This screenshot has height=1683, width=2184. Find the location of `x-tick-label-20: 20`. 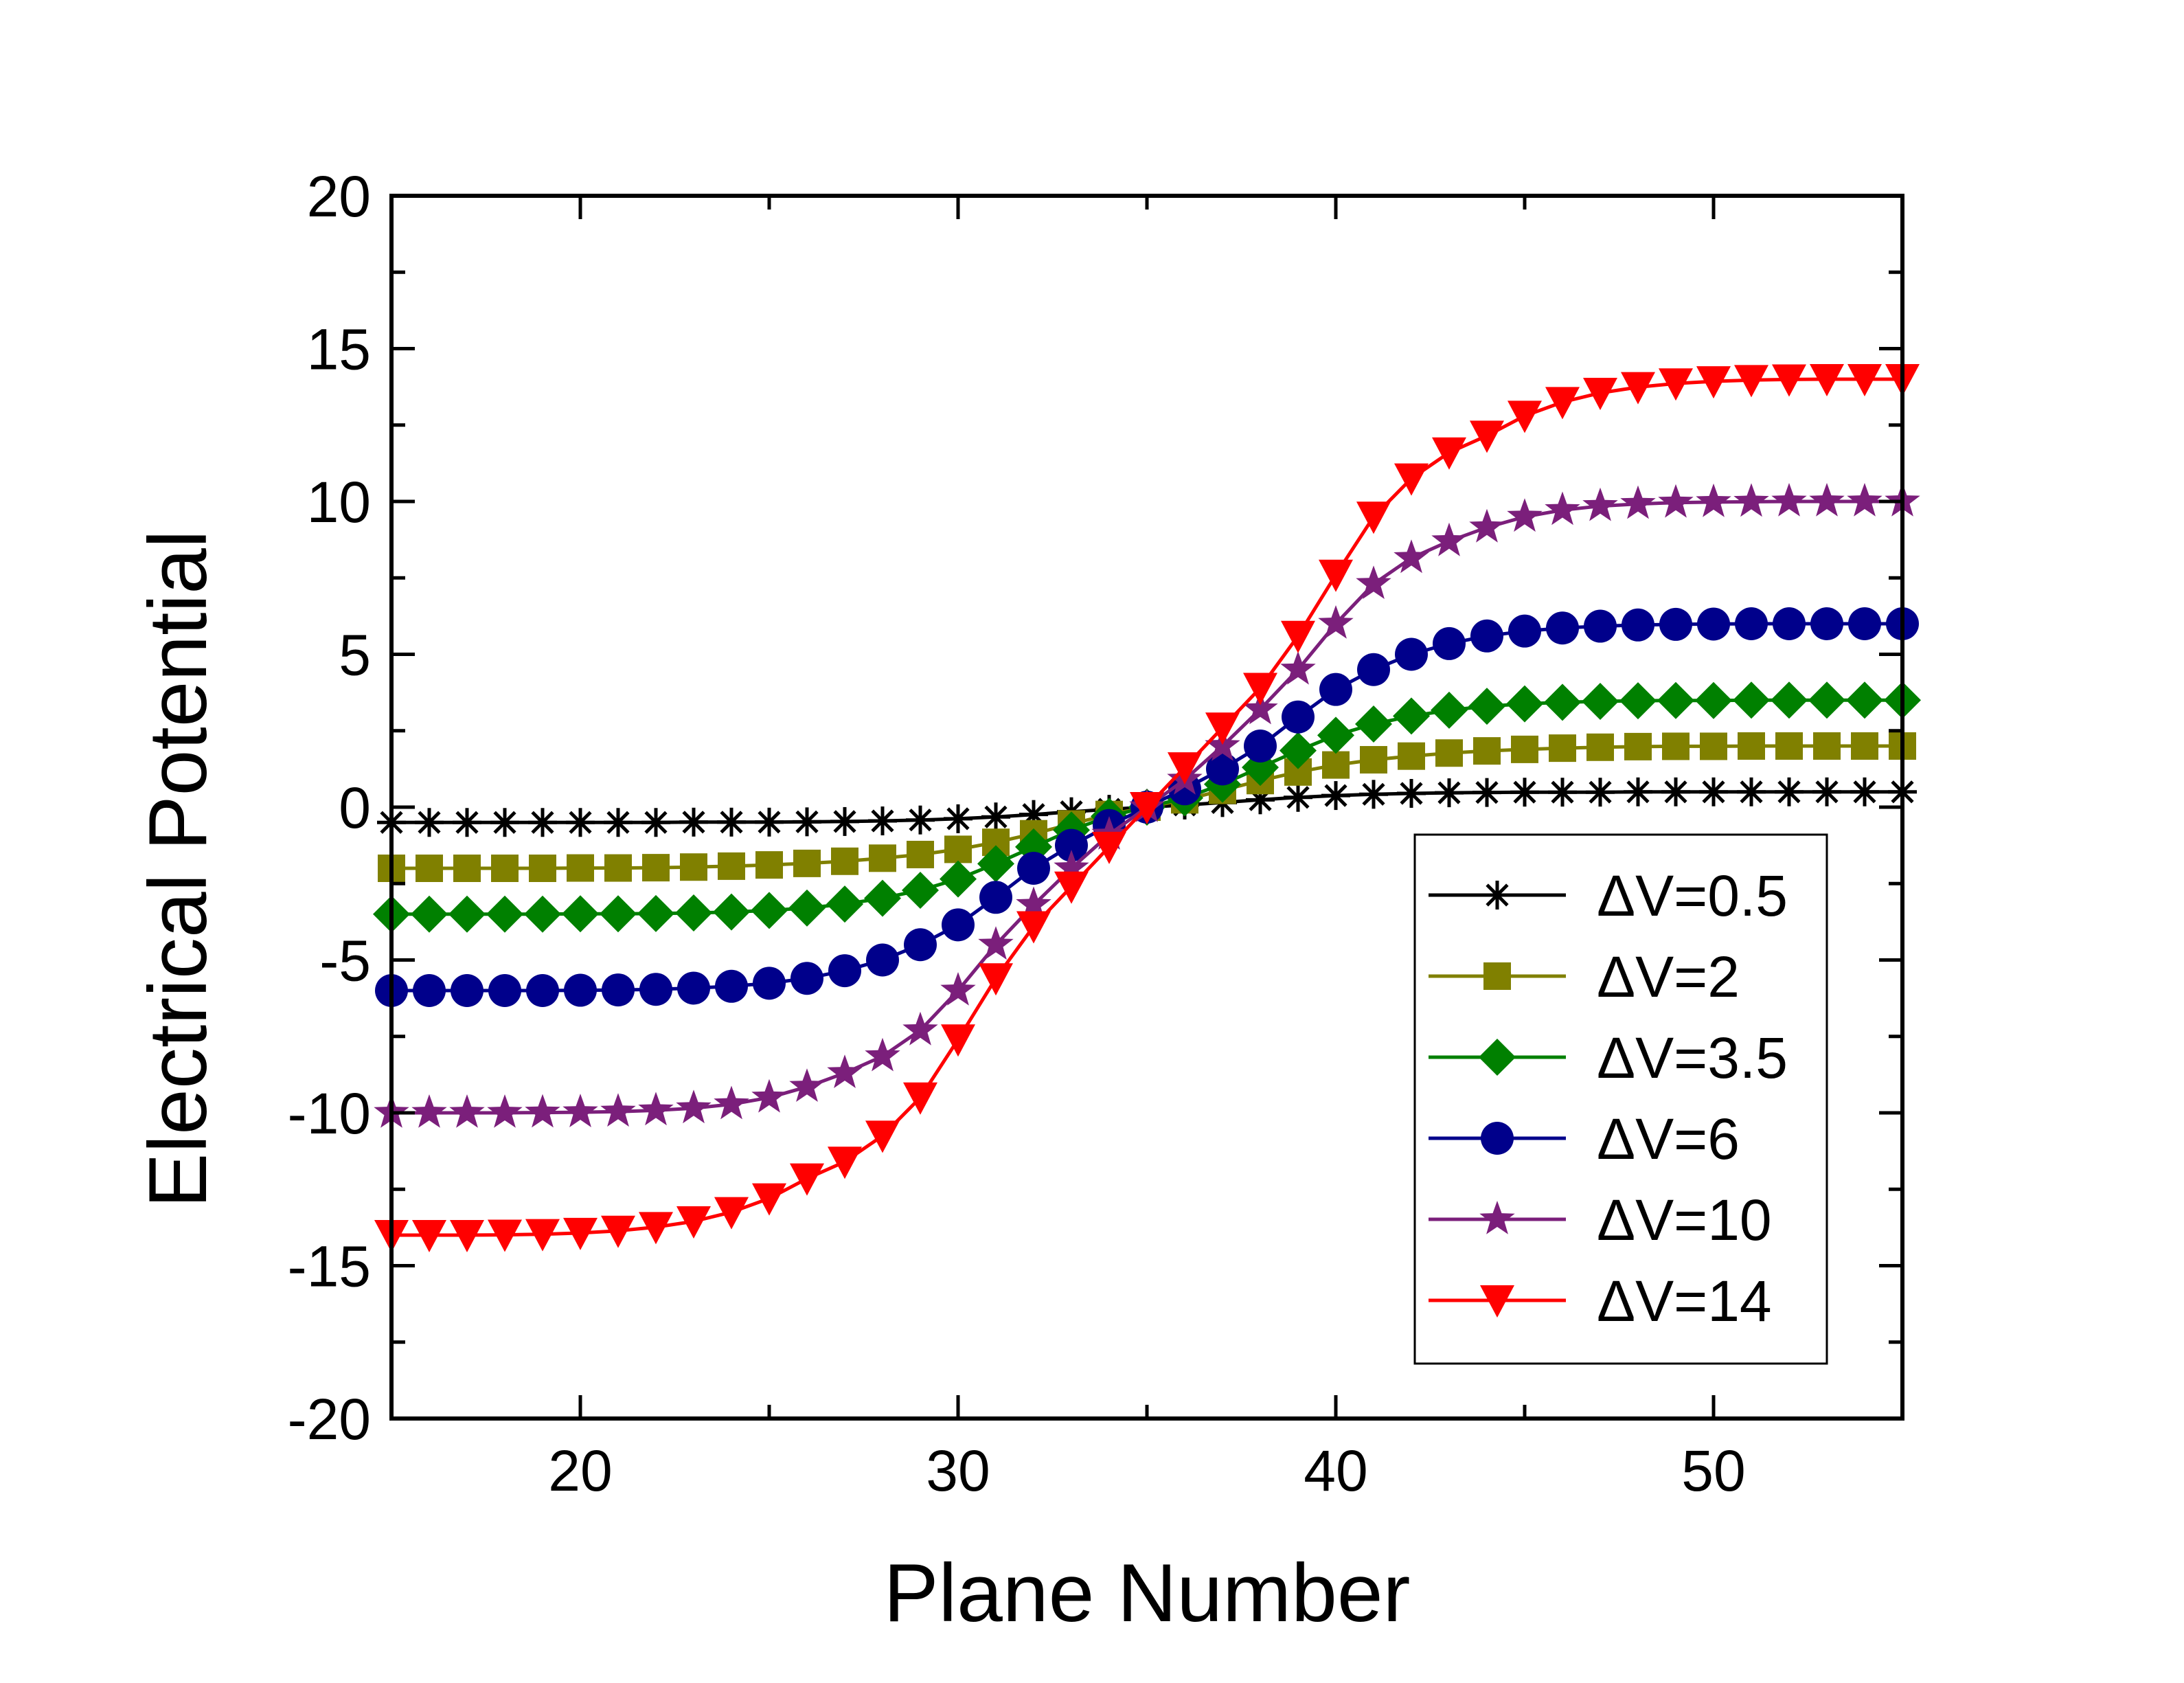

x-tick-label-20: 20 is located at coordinates (580, 1471).